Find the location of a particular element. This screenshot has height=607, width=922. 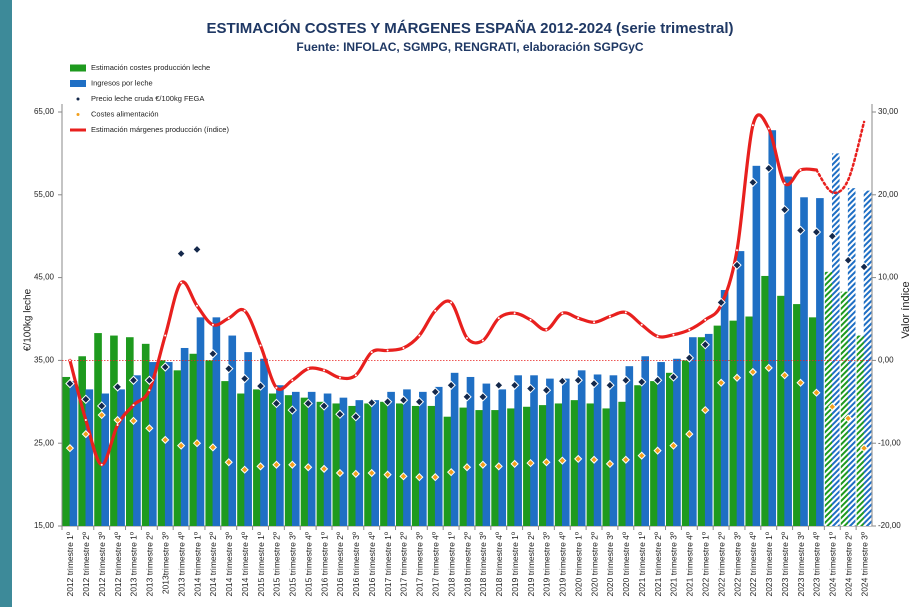

x-tick-label: 2020 trimestre 4º is located at coordinates (626, 564).